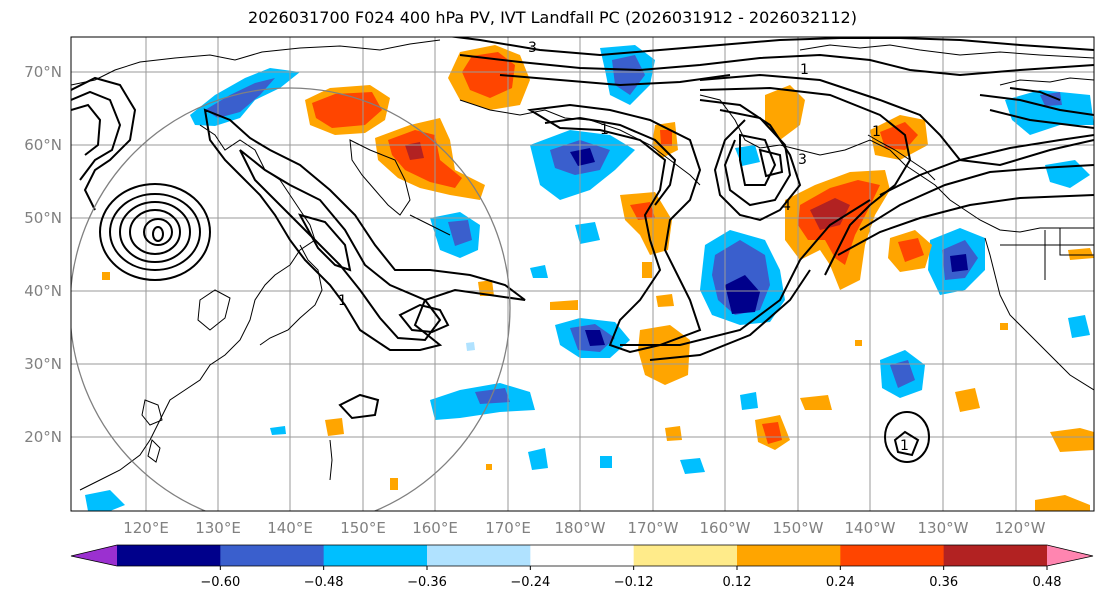  I want to click on lat-label: 60°N, so click(43, 145).